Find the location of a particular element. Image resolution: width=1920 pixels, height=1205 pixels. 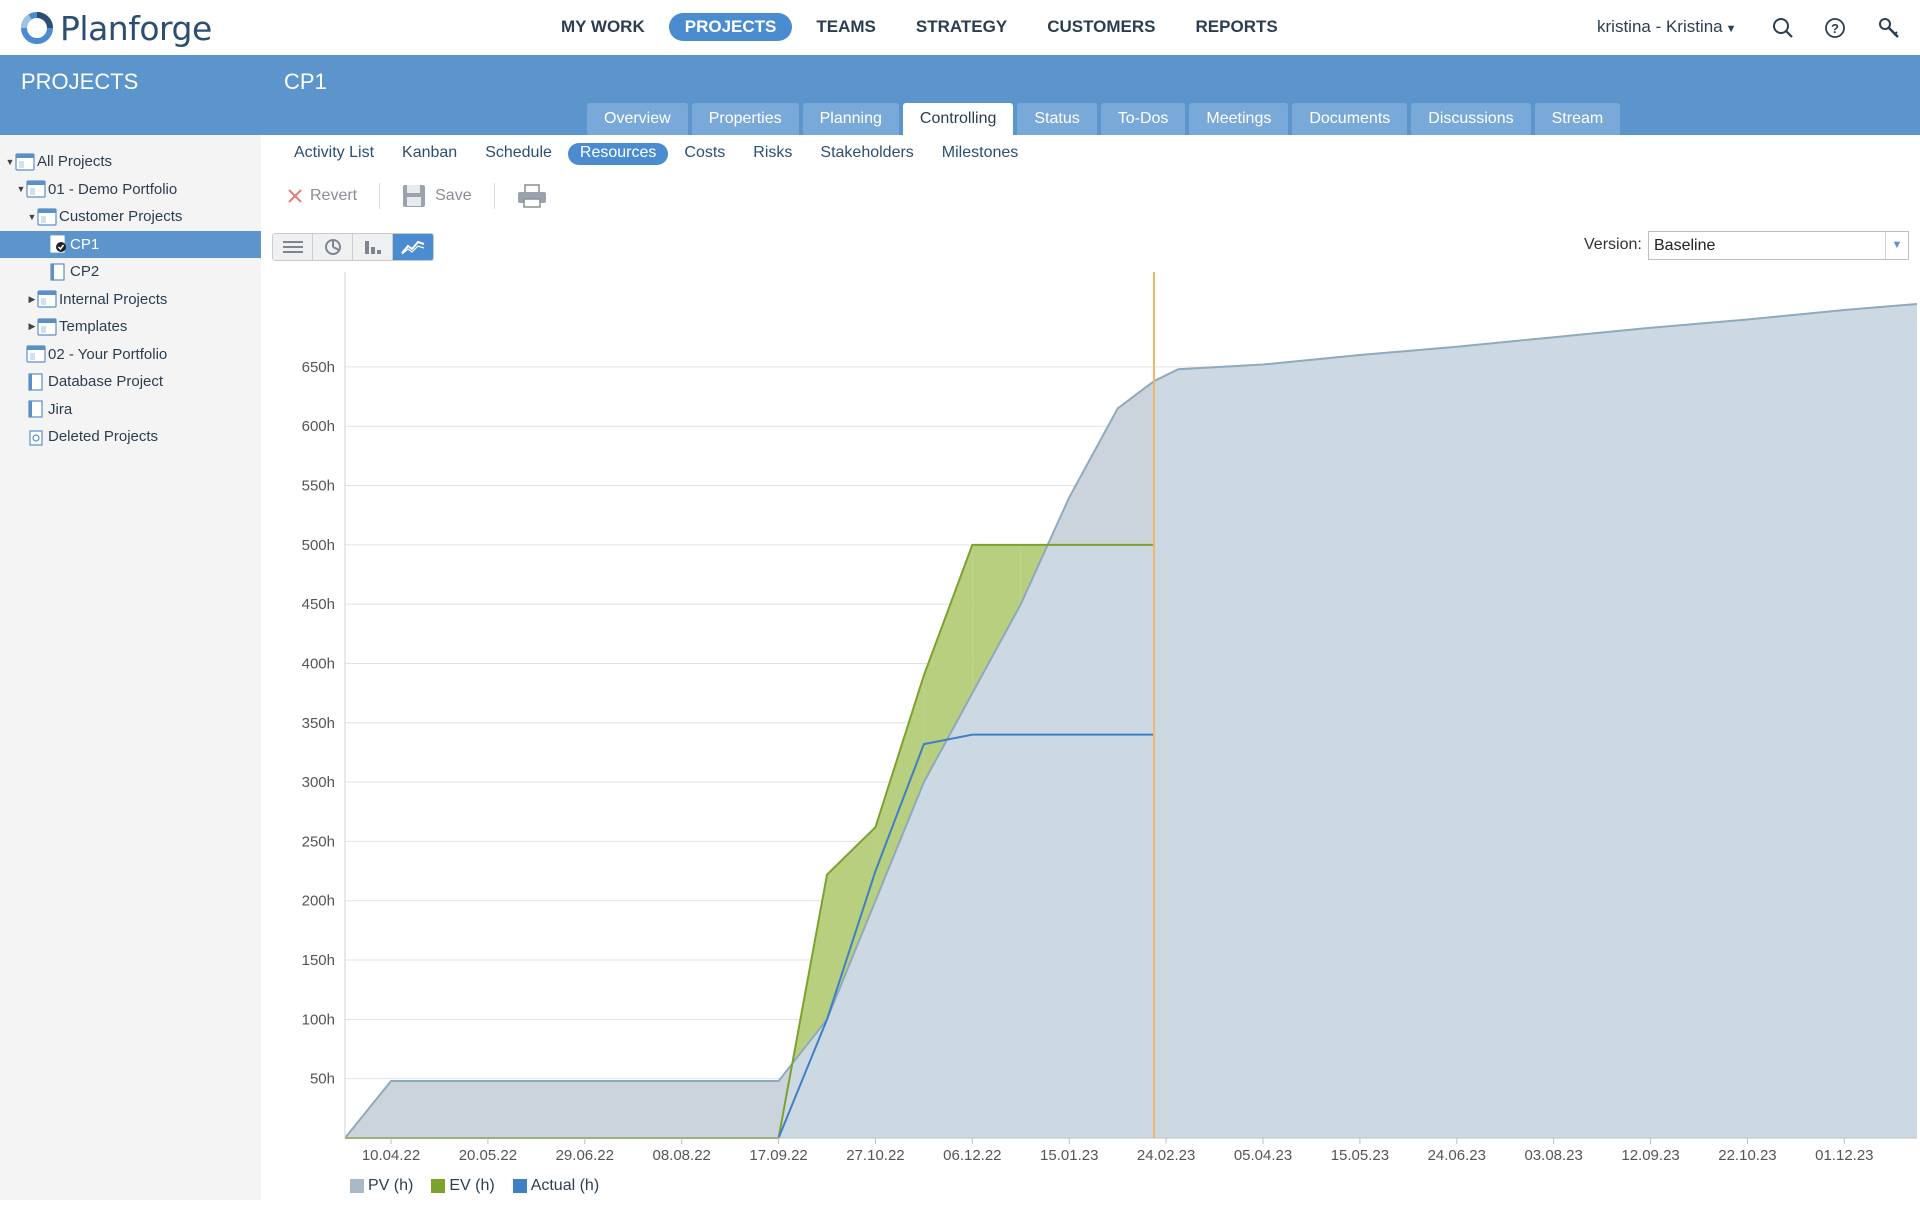

nav-projects: PROJECTS is located at coordinates (730, 27).